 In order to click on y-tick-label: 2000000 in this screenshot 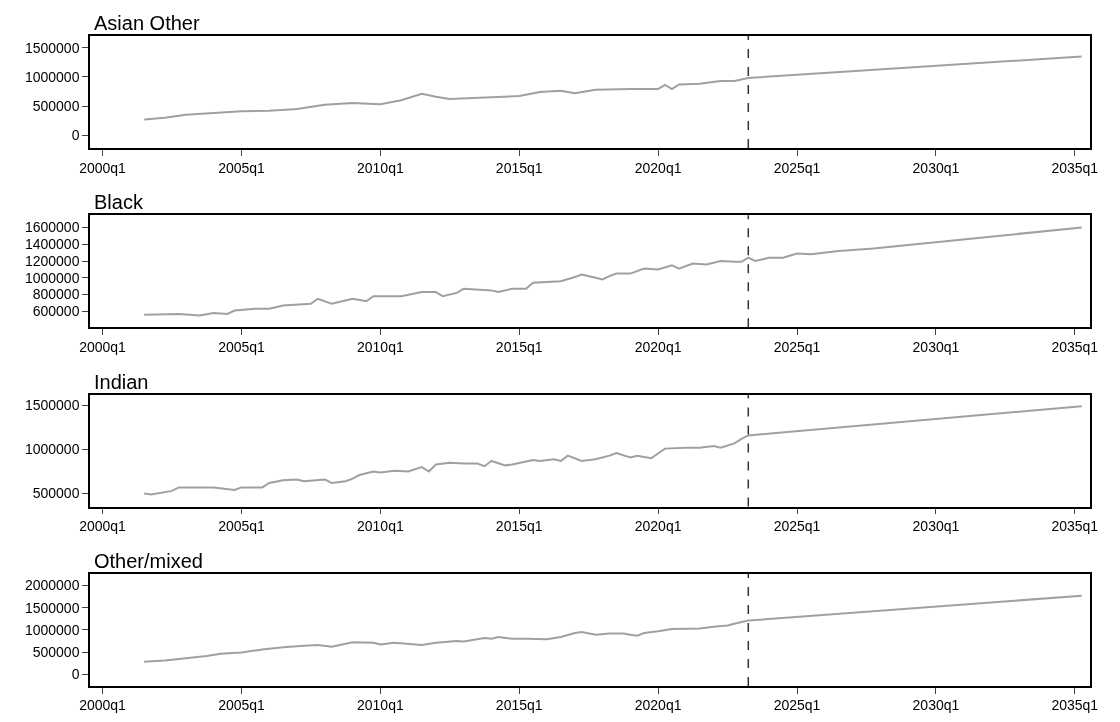, I will do `click(52, 585)`.